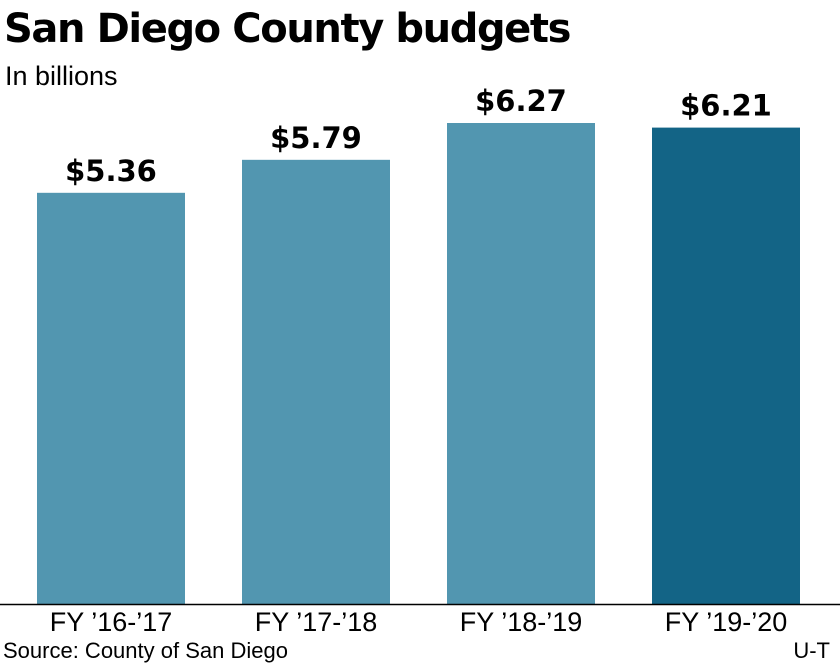  What do you see at coordinates (521, 622) in the screenshot?
I see `category-label-3: FY ’18-’19` at bounding box center [521, 622].